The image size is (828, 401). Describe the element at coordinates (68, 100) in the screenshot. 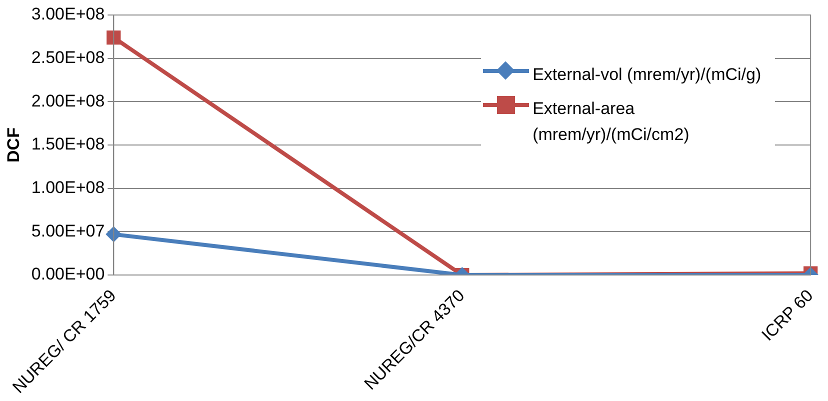

I see `y-tick-label: 2.00E+08` at that location.